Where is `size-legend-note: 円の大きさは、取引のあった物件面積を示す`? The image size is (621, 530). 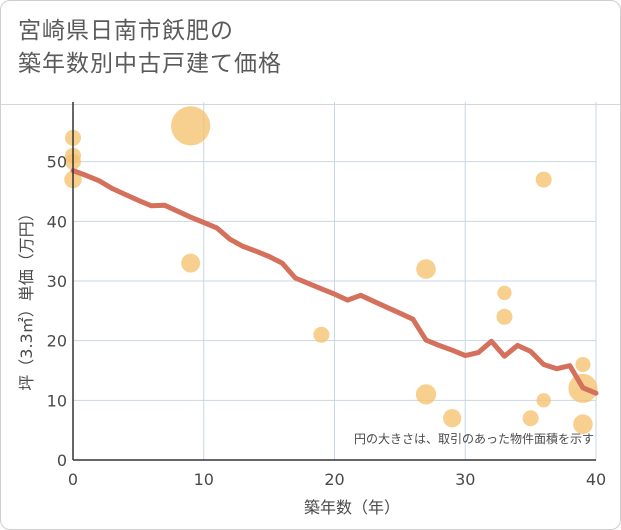
size-legend-note: 円の大きさは、取引のあった物件面積を示す is located at coordinates (474, 438).